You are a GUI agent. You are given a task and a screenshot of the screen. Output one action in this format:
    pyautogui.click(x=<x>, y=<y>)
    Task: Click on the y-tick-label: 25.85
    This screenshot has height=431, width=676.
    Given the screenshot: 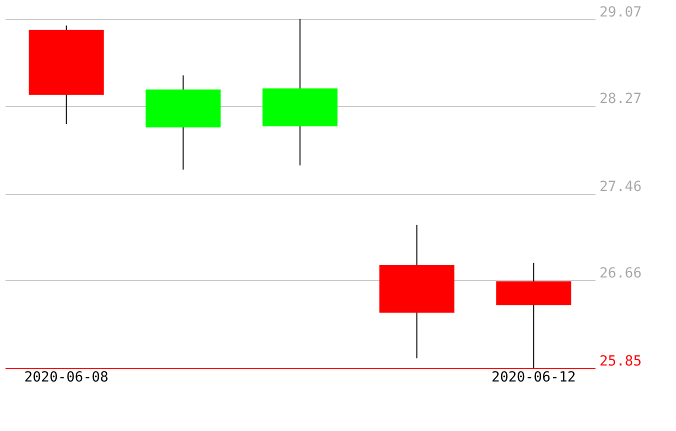 What is the action you would take?
    pyautogui.click(x=621, y=362)
    